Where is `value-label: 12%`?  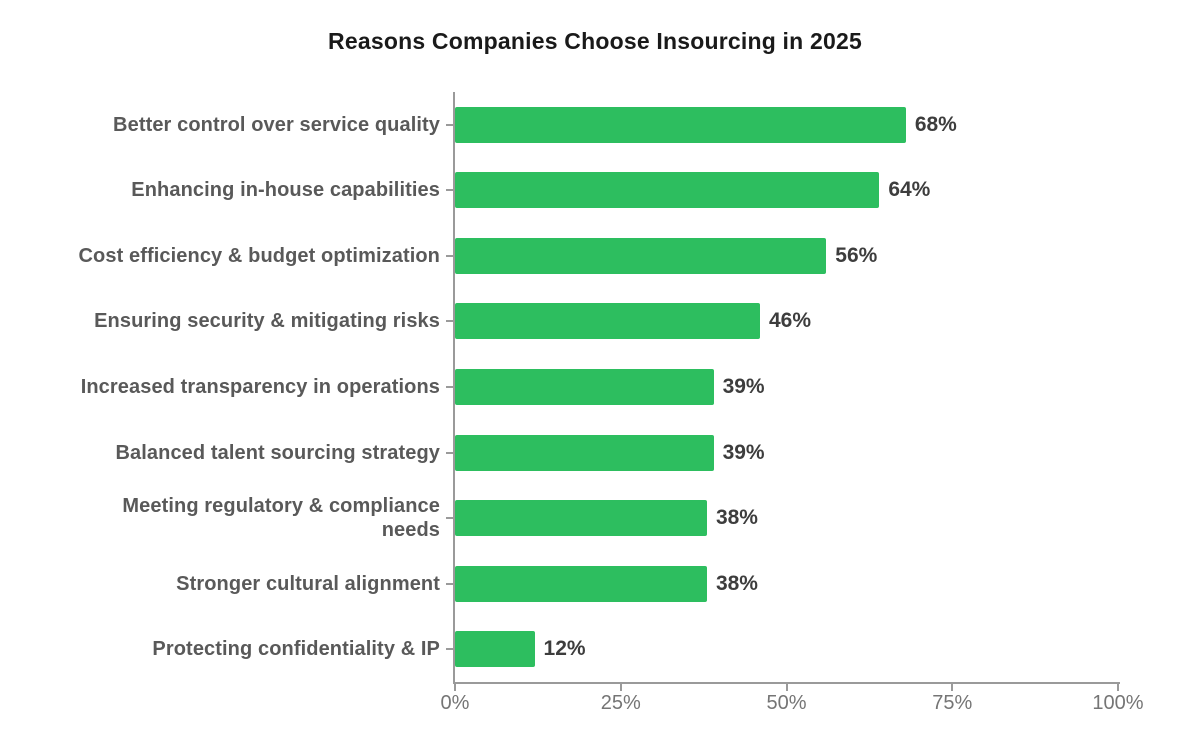
value-label: 12% is located at coordinates (564, 649).